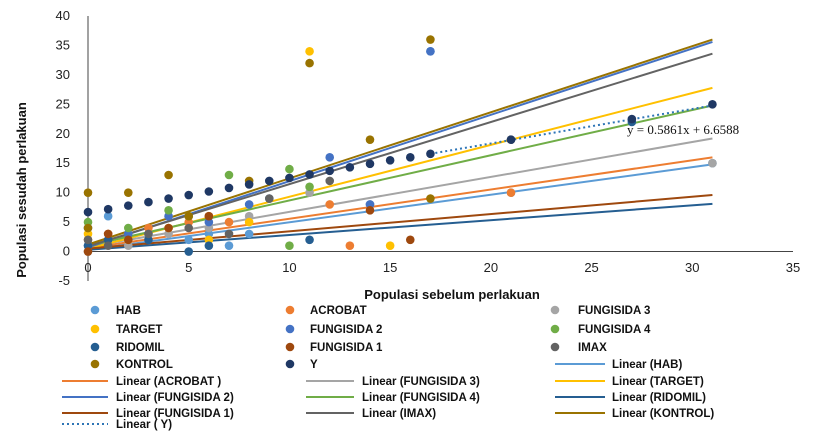 The width and height of the screenshot is (814, 437). Describe the element at coordinates (144, 425) in the screenshot. I see `legend-label: Linear ( Y)` at that location.